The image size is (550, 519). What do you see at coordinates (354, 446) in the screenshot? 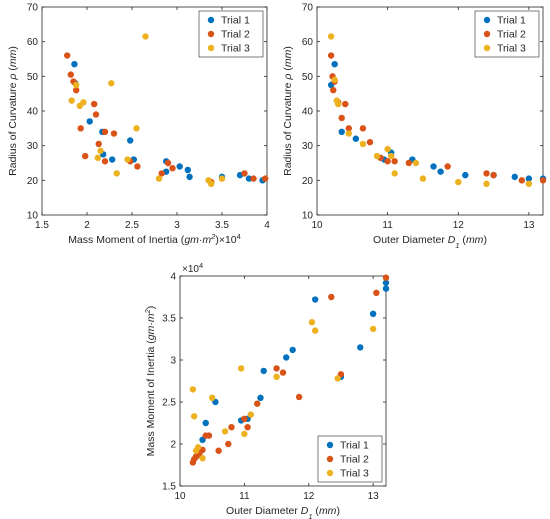
I see `legend-entry-label: Trial 1` at bounding box center [354, 446].